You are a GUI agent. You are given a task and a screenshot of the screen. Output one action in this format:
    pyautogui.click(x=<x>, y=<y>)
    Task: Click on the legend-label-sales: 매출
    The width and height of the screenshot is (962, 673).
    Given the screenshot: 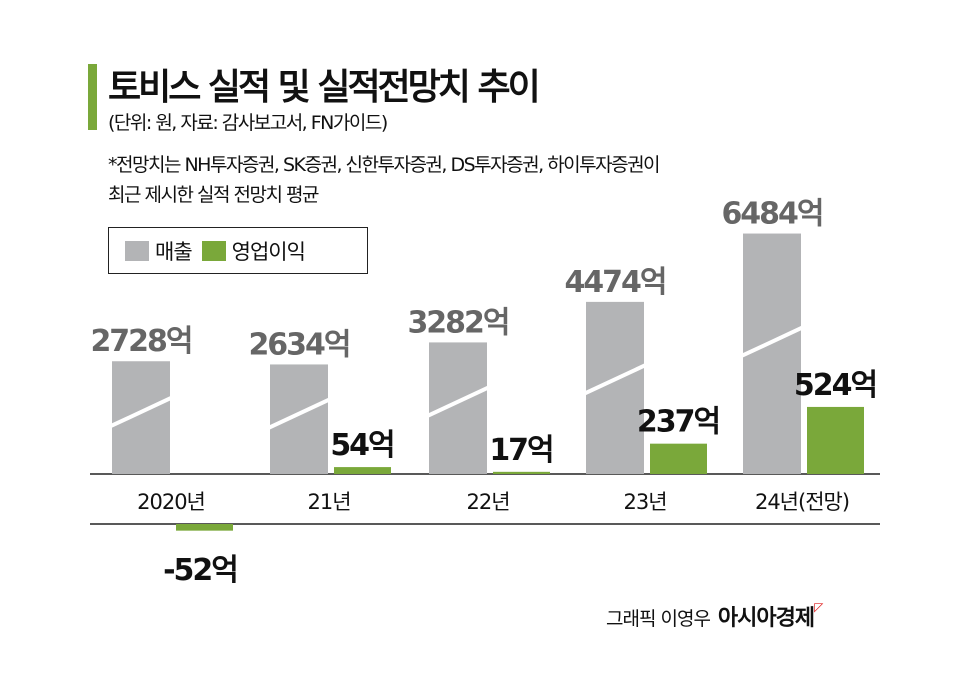 What is the action you would take?
    pyautogui.click(x=174, y=251)
    